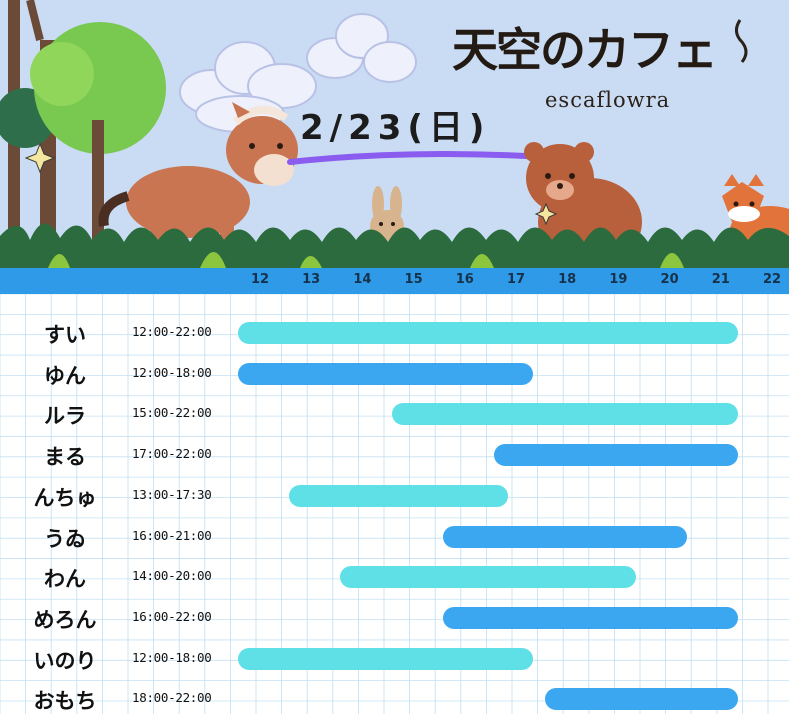 Image resolution: width=789 pixels, height=714 pixels. I want to click on staff-name: いのり, so click(65, 660).